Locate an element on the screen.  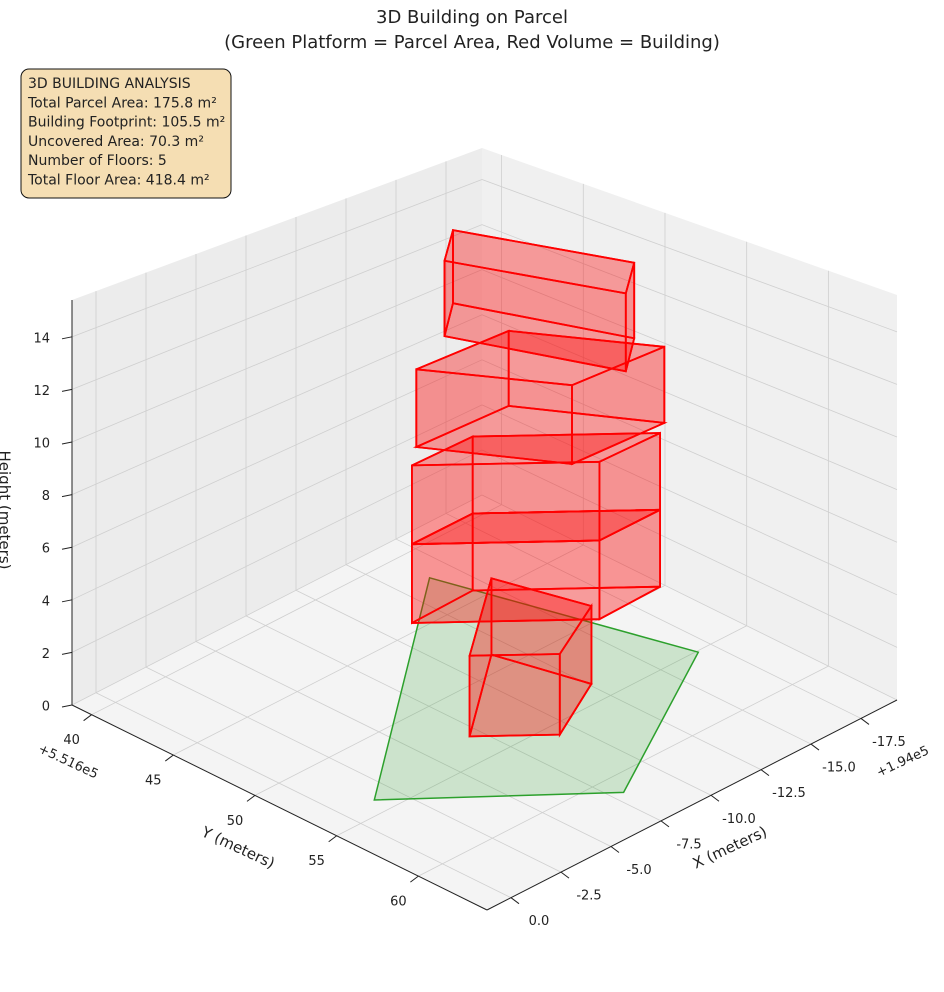
annotation-line: Building Footprint: 105.5 m² is located at coordinates (126, 123).